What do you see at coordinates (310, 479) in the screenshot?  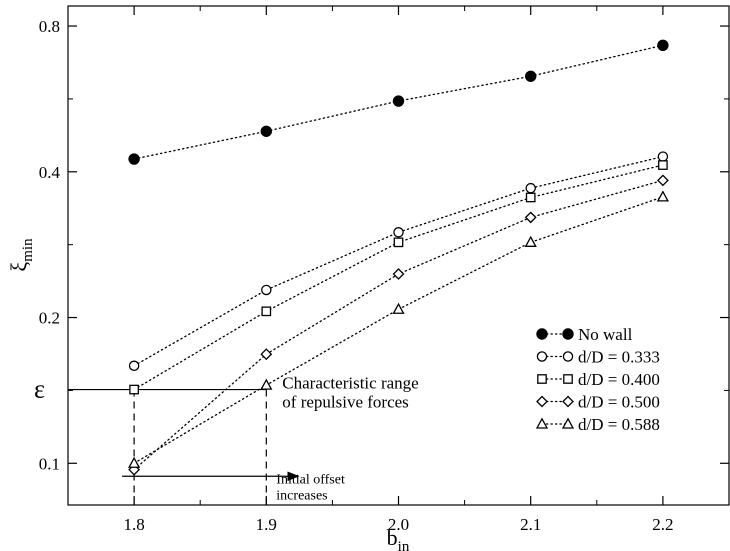 I see `offset-annotation-line1: Initial offset` at bounding box center [310, 479].